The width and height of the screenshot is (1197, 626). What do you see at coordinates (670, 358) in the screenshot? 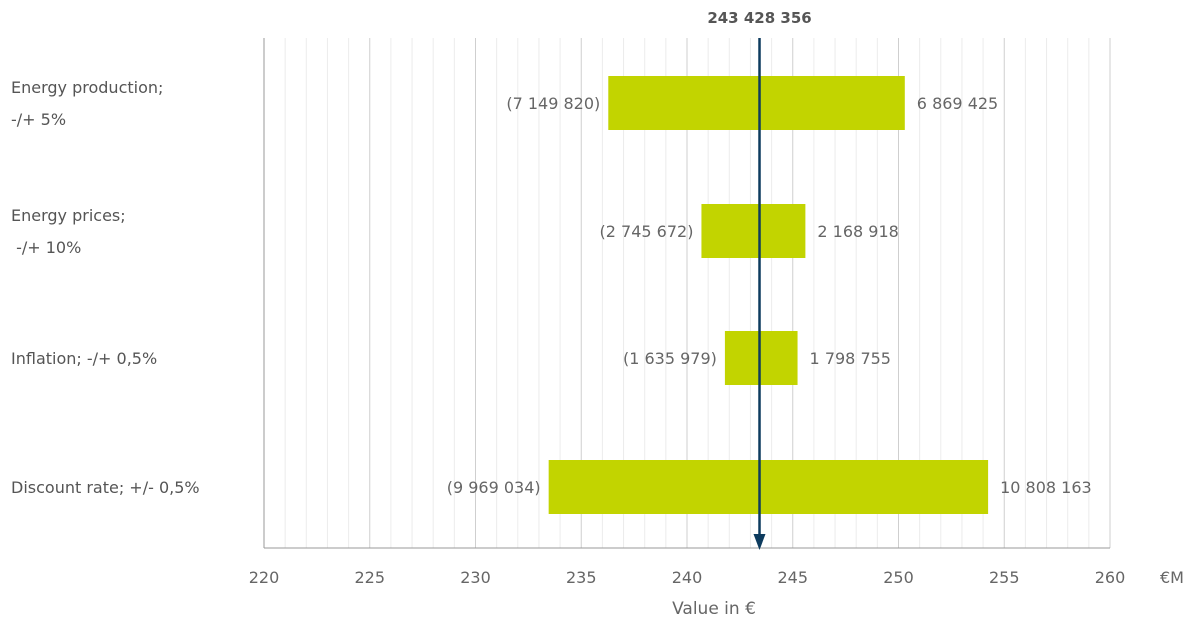
I see `low-value-label: (1 635 979)` at bounding box center [670, 358].